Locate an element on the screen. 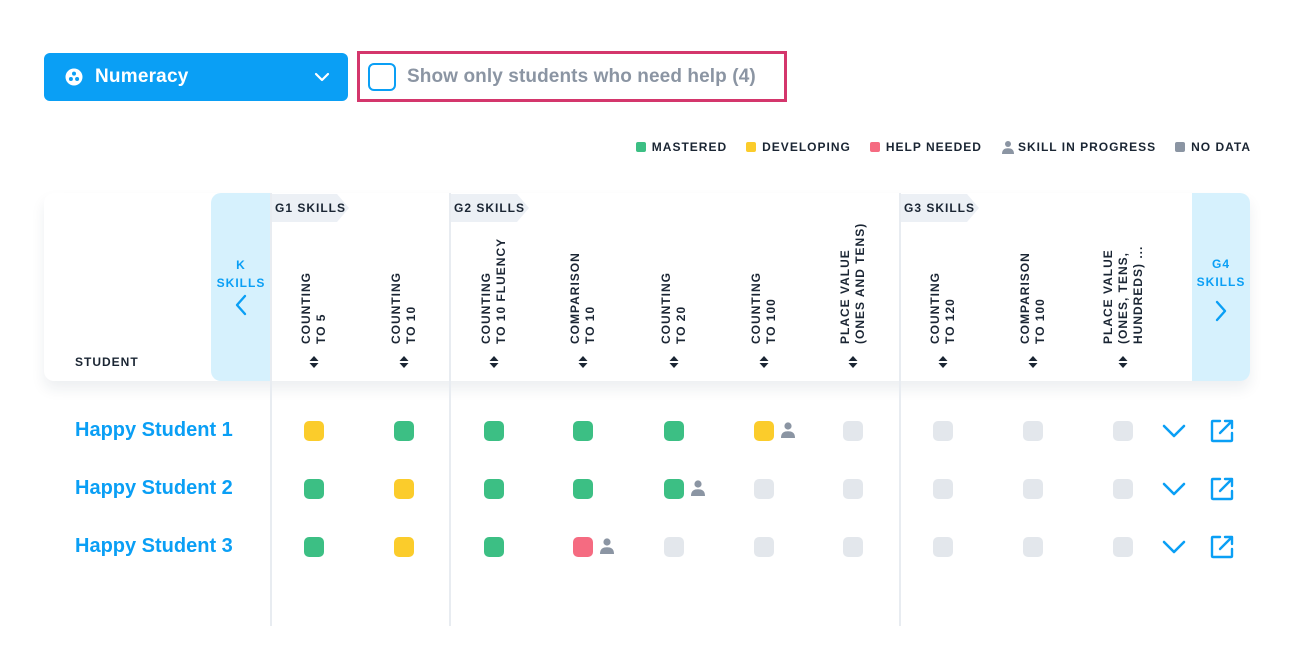 This screenshot has width=1295, height=661. legend-label: DEVELOPING is located at coordinates (806, 147).